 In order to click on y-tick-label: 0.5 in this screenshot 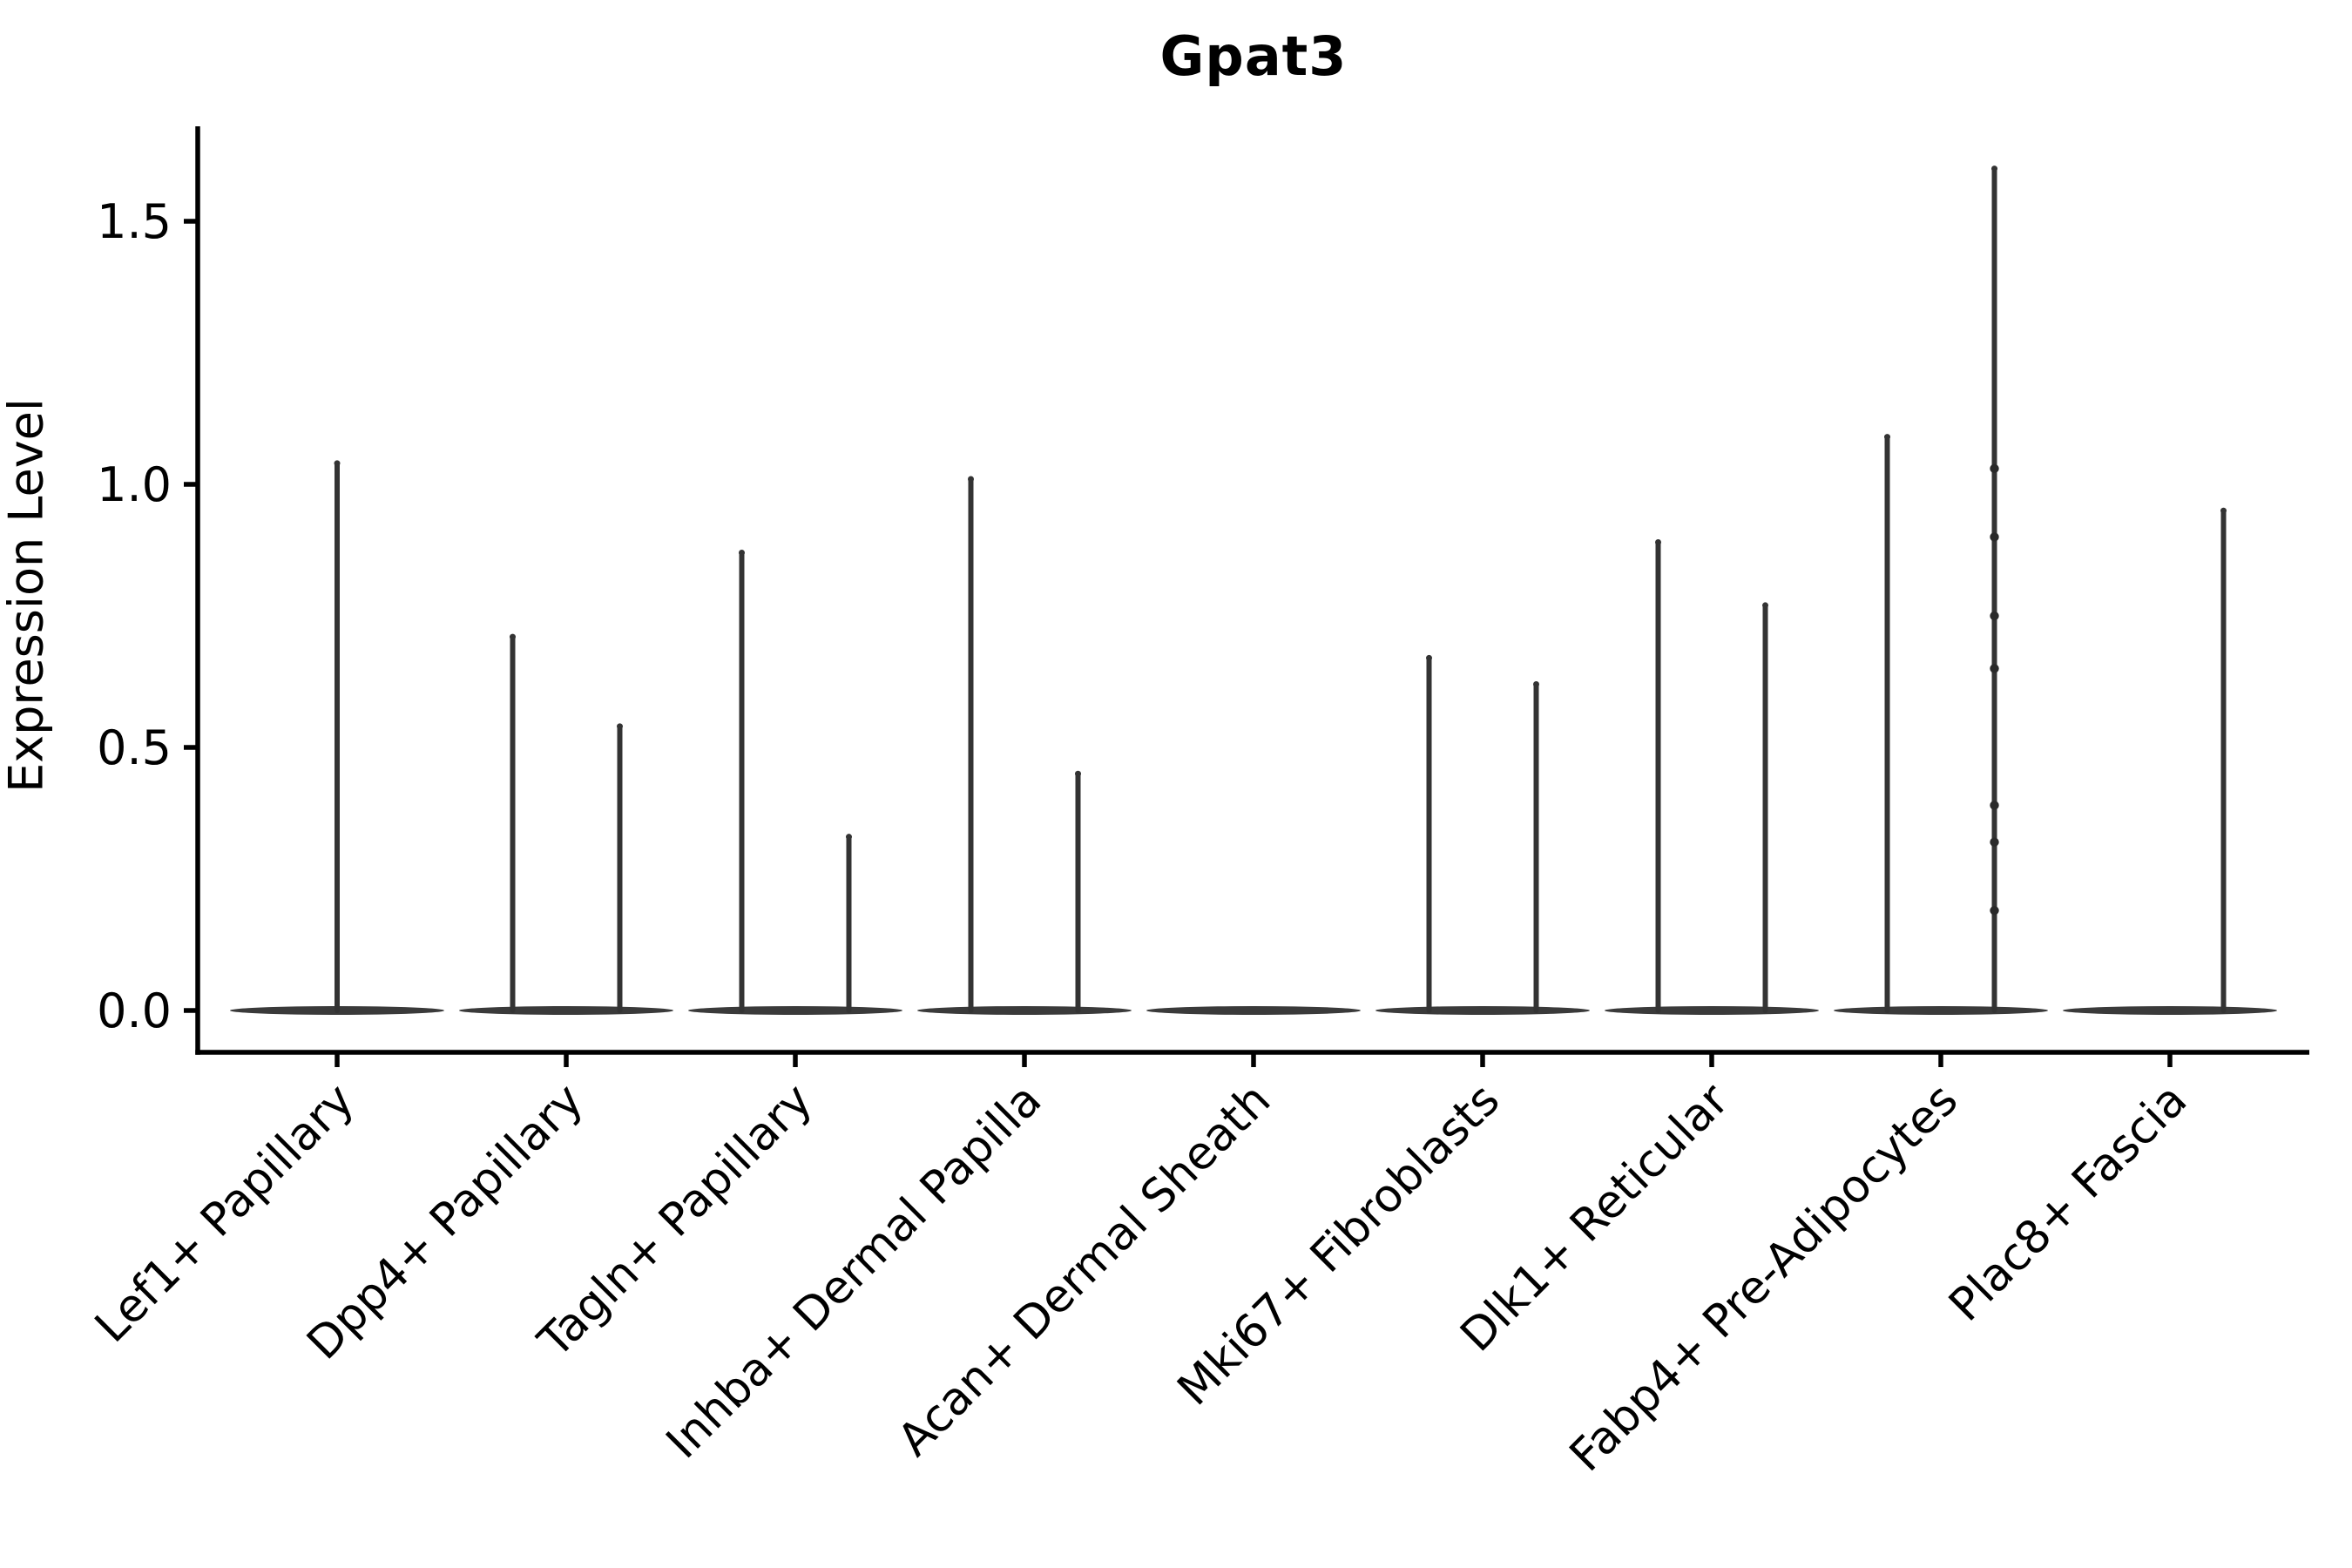, I will do `click(134, 747)`.